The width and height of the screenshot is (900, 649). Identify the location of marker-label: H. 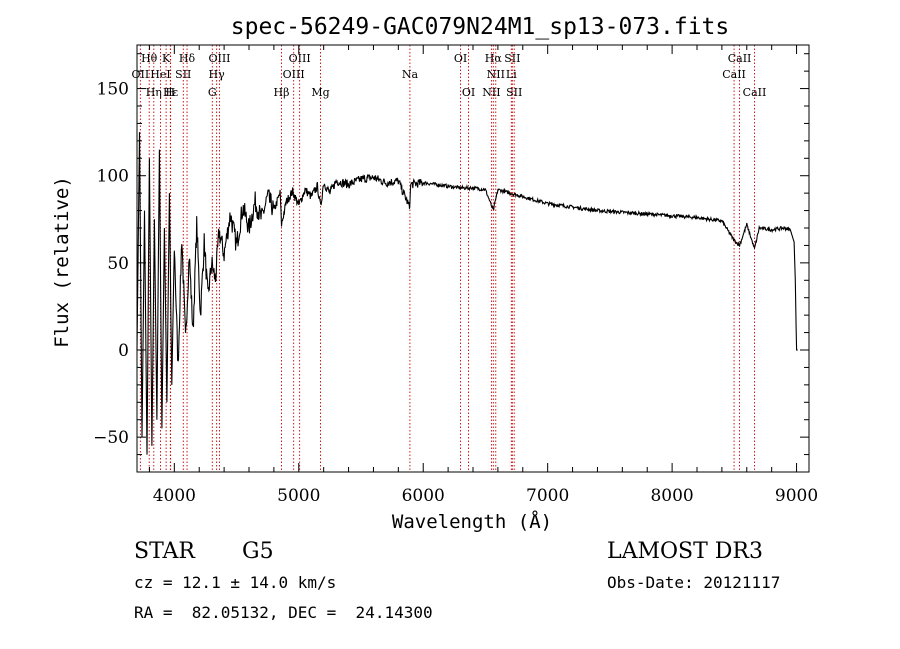
(171, 92).